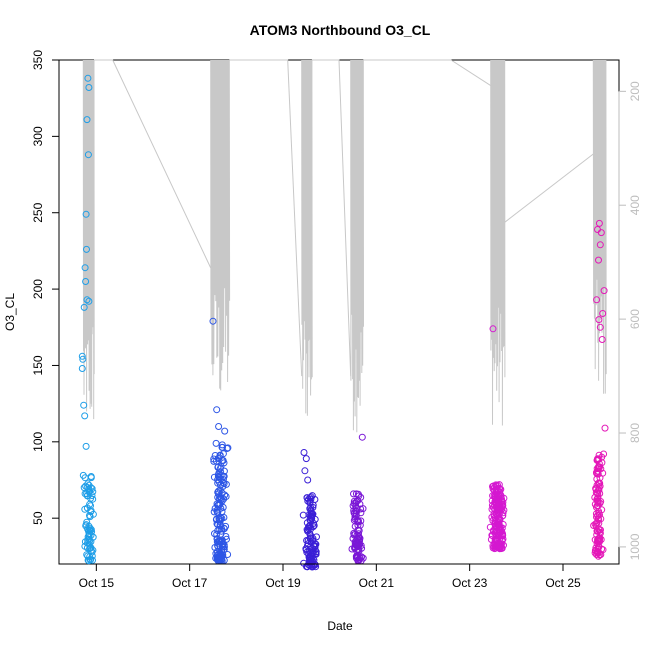  What do you see at coordinates (38, 289) in the screenshot?
I see `y-tick-label: 200` at bounding box center [38, 289].